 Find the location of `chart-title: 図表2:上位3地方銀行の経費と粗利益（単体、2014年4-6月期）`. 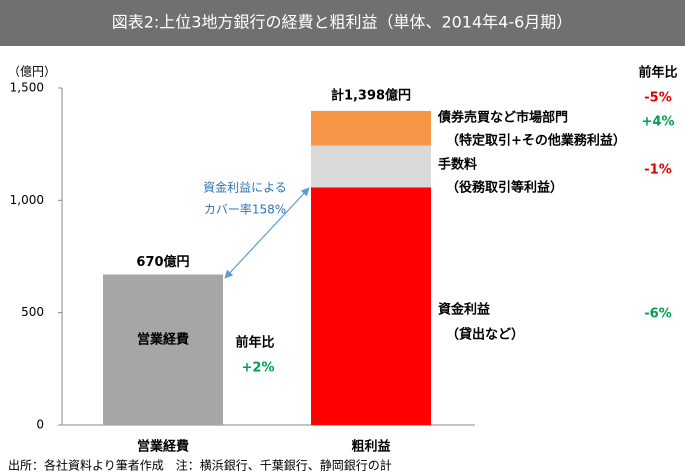

chart-title: 図表2:上位3地方銀行の経費と粗利益（単体、2014年4-6月期） is located at coordinates (342, 22).